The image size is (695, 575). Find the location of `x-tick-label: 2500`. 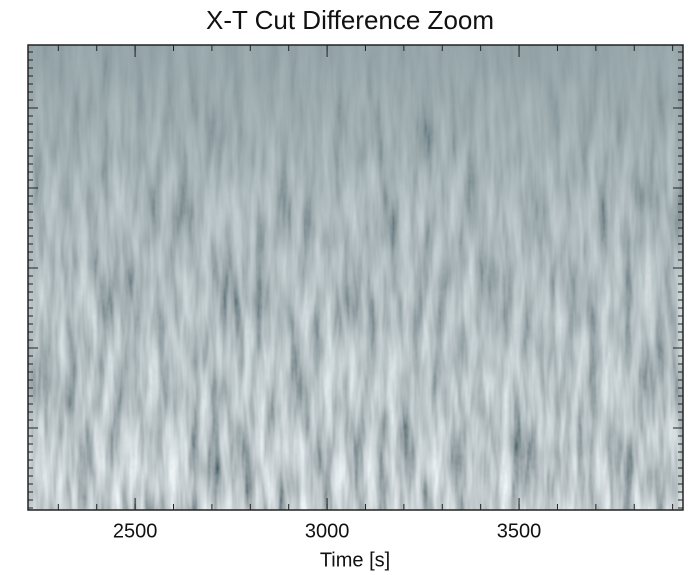

x-tick-label: 2500 is located at coordinates (135, 531).